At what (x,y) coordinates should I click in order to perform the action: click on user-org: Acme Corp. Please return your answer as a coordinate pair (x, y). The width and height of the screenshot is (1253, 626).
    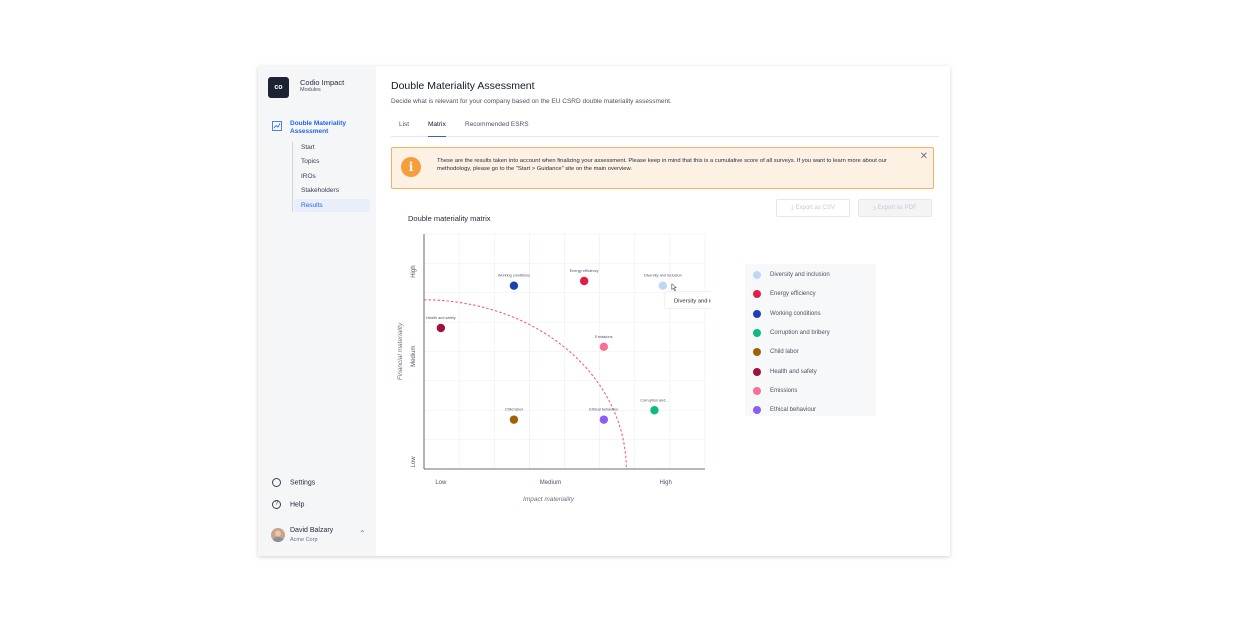
    Looking at the image, I should click on (304, 540).